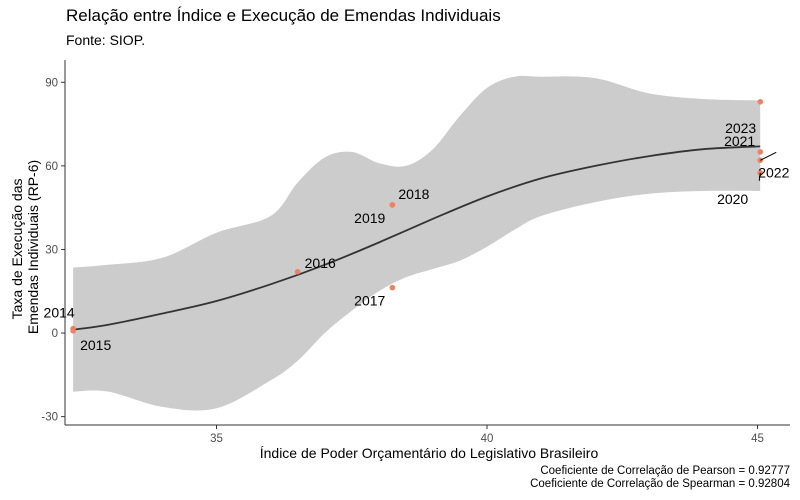  What do you see at coordinates (768, 156) in the screenshot?
I see `label-leader-2022` at bounding box center [768, 156].